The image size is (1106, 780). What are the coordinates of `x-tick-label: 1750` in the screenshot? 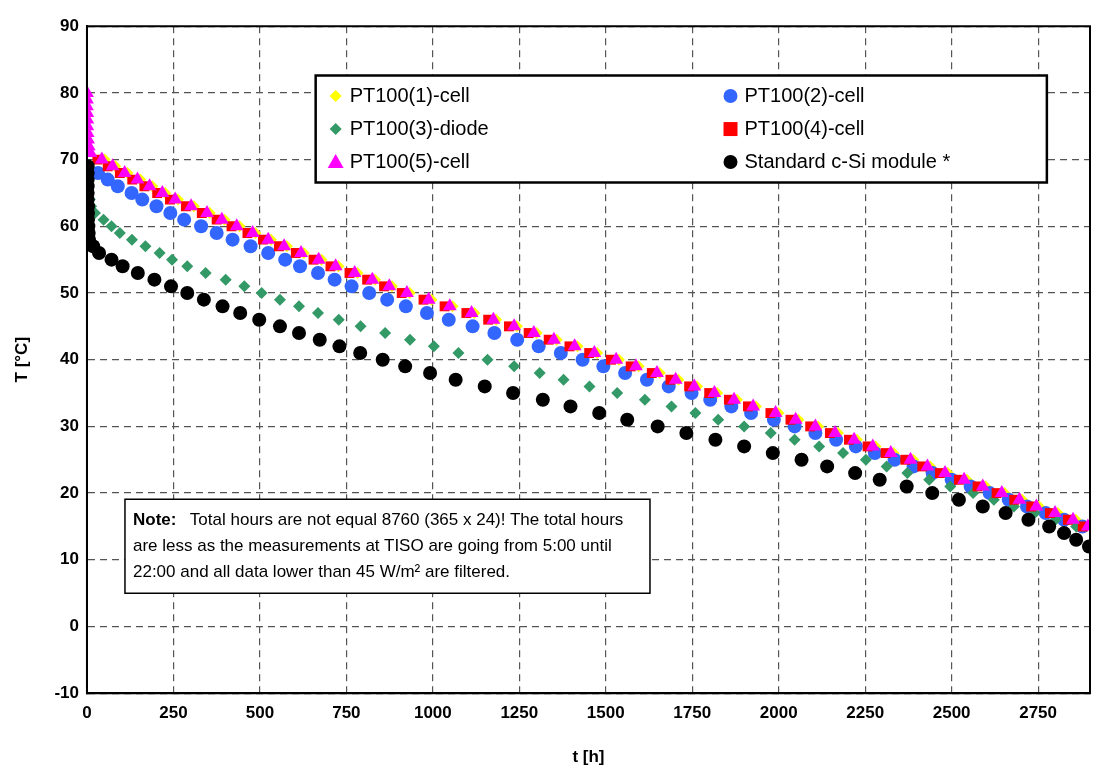 It's located at (692, 713).